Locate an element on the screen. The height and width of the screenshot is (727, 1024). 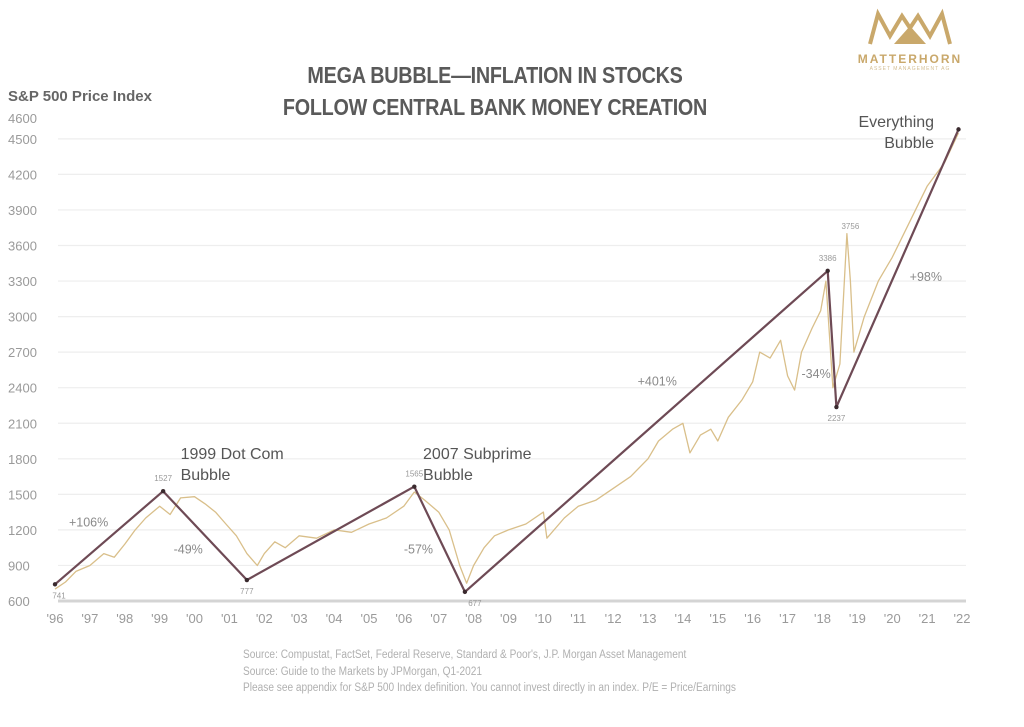
x-tick-label: '10 is located at coordinates (543, 618).